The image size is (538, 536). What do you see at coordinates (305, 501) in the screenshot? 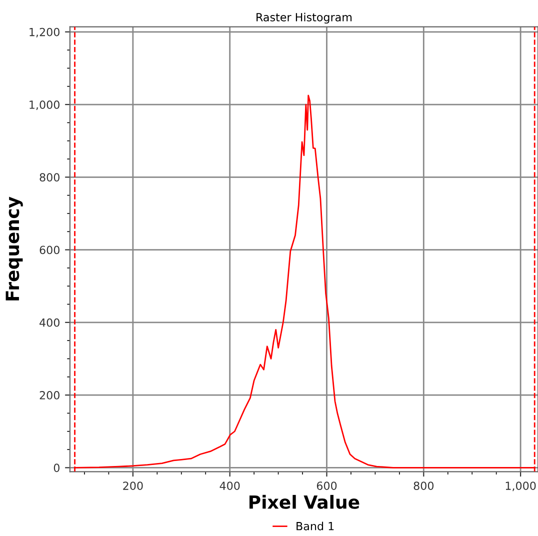
I see `x-axis-title: Pixel Value` at bounding box center [305, 501].